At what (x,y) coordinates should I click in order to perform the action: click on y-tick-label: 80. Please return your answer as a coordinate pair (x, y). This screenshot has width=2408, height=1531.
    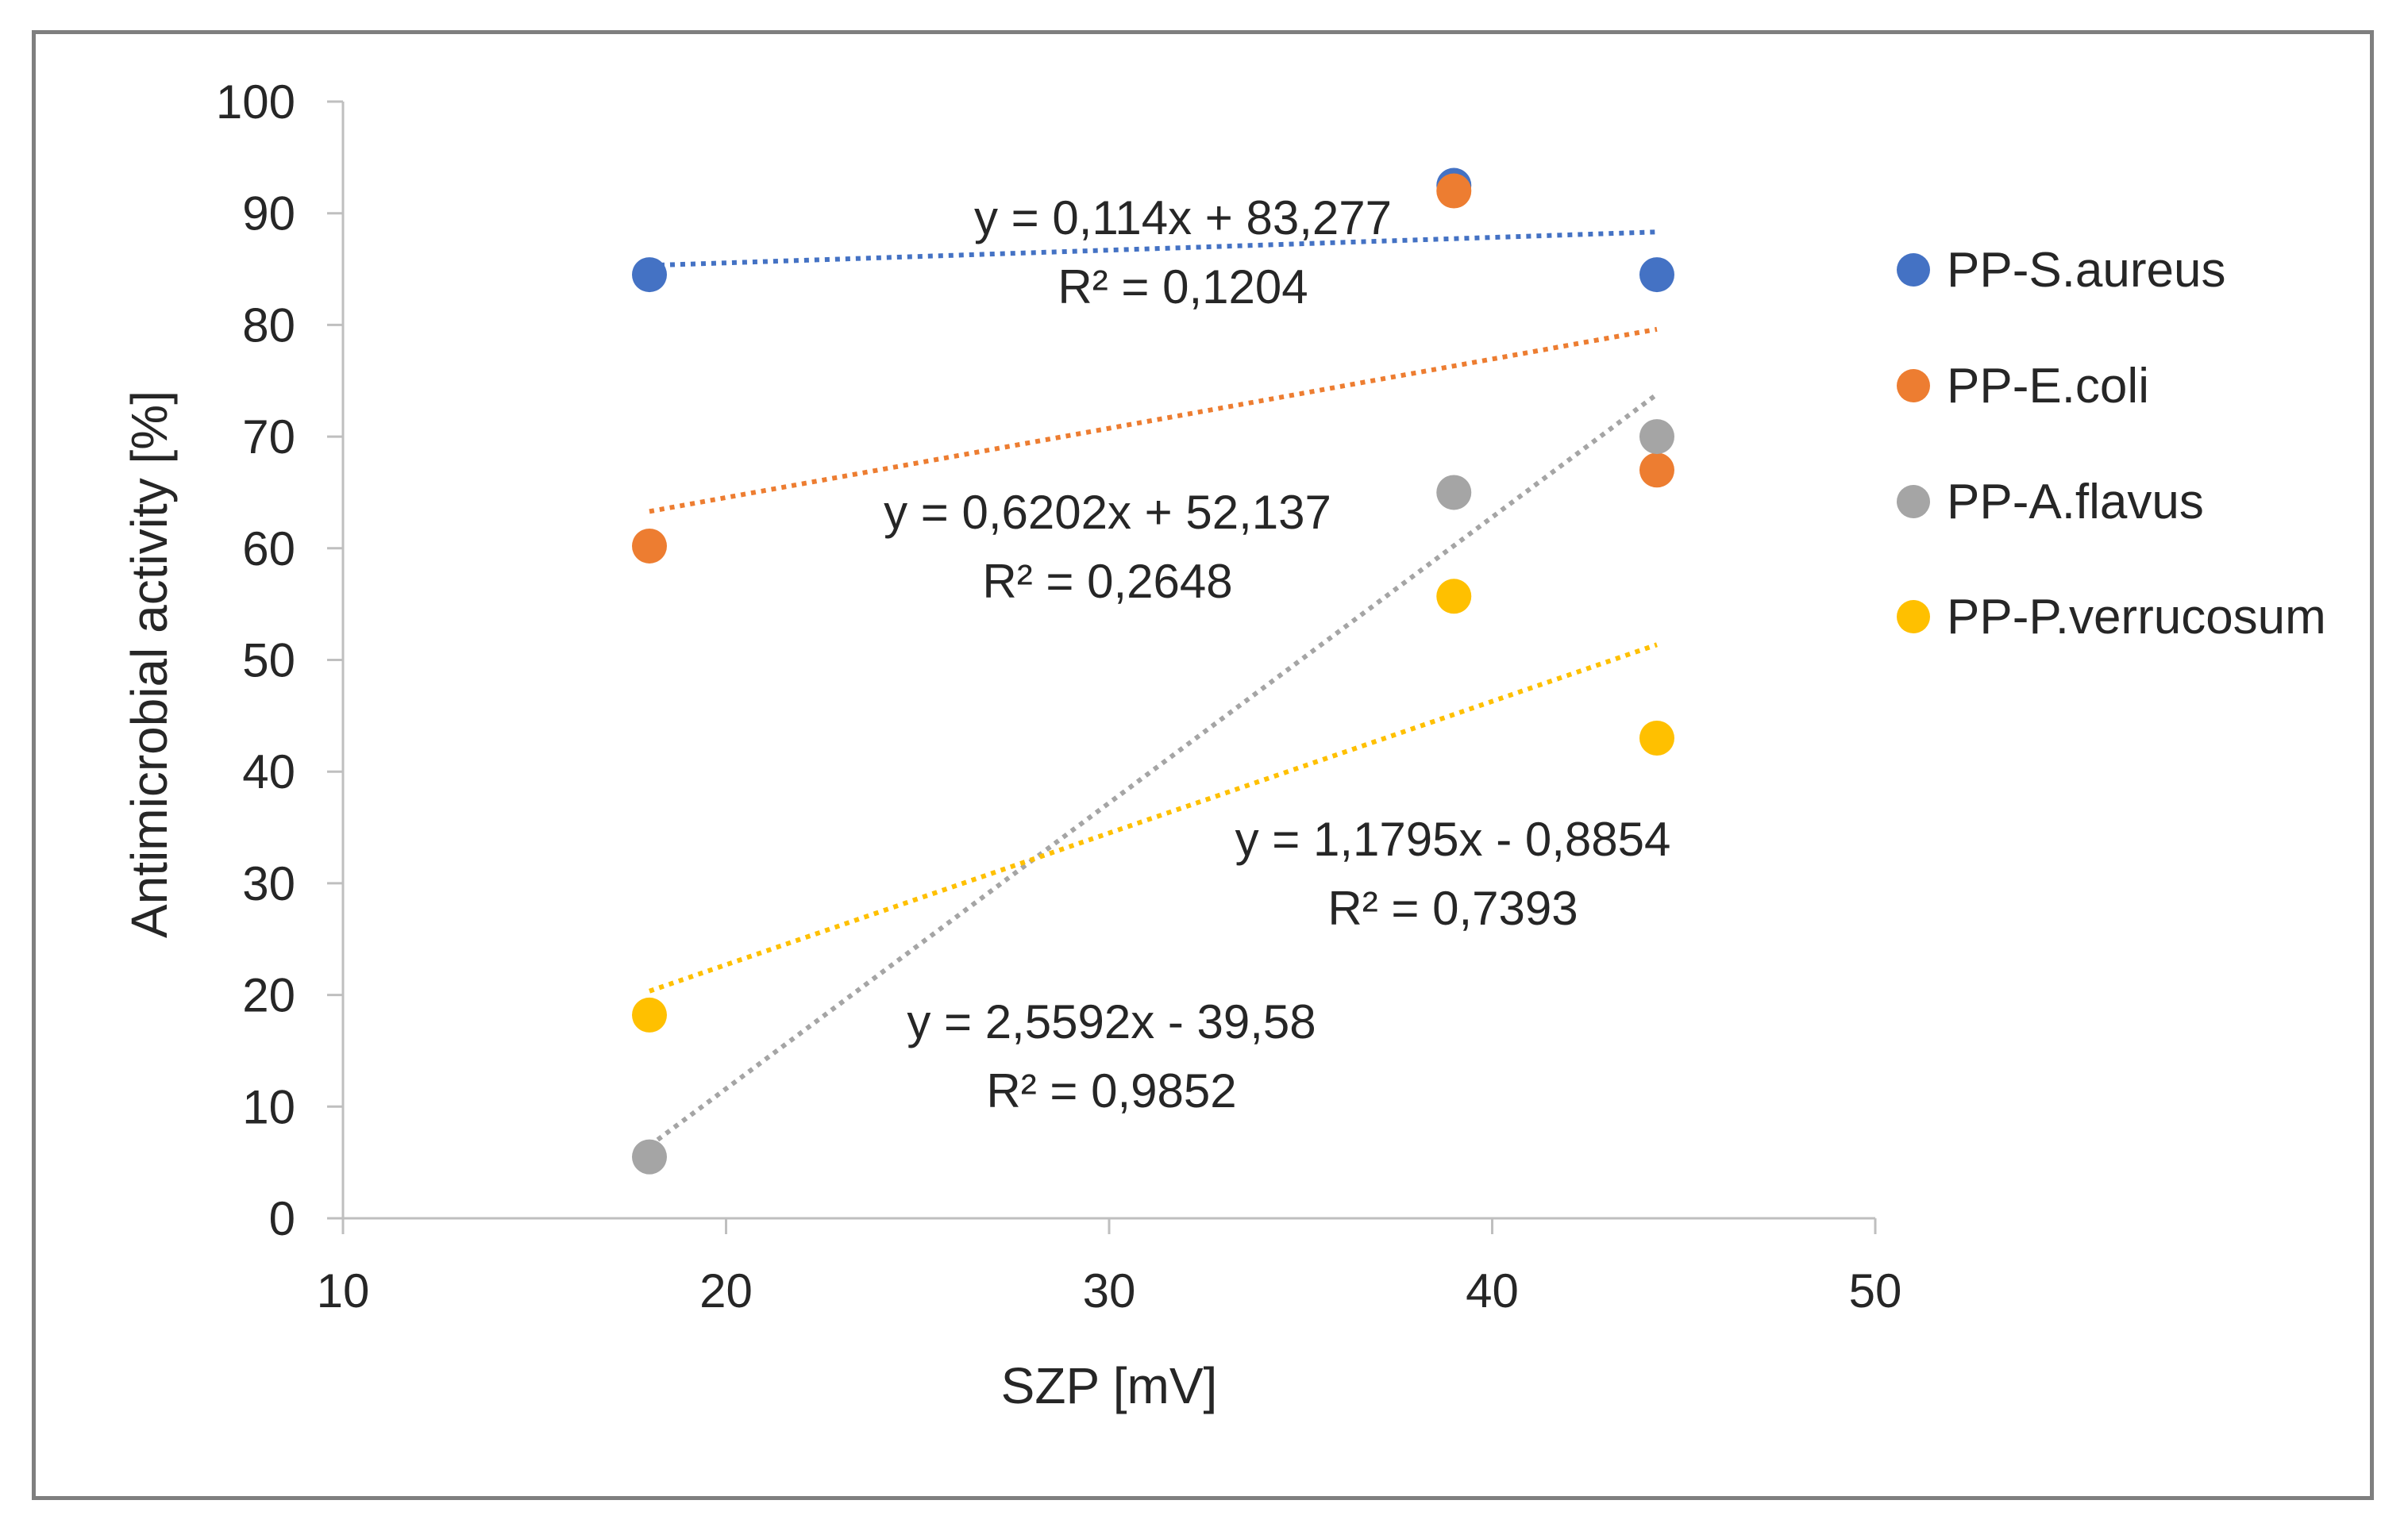
    Looking at the image, I should click on (268, 325).